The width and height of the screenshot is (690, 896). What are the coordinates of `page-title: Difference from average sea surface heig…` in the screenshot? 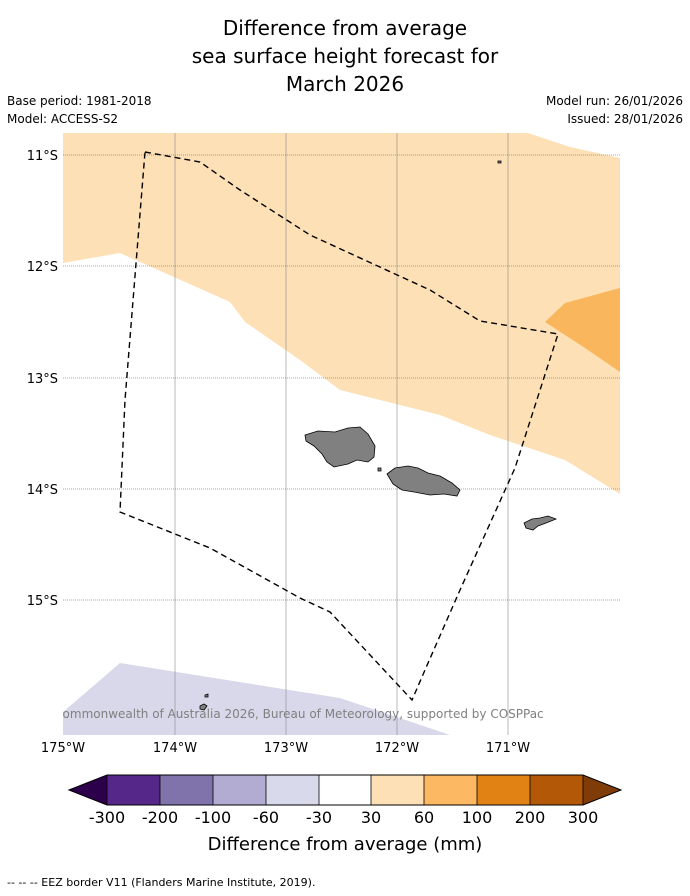 It's located at (345, 56).